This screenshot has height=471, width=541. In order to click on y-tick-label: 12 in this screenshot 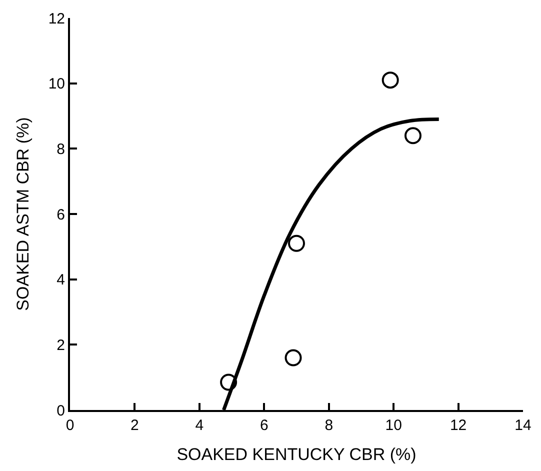, I will do `click(56, 19)`.